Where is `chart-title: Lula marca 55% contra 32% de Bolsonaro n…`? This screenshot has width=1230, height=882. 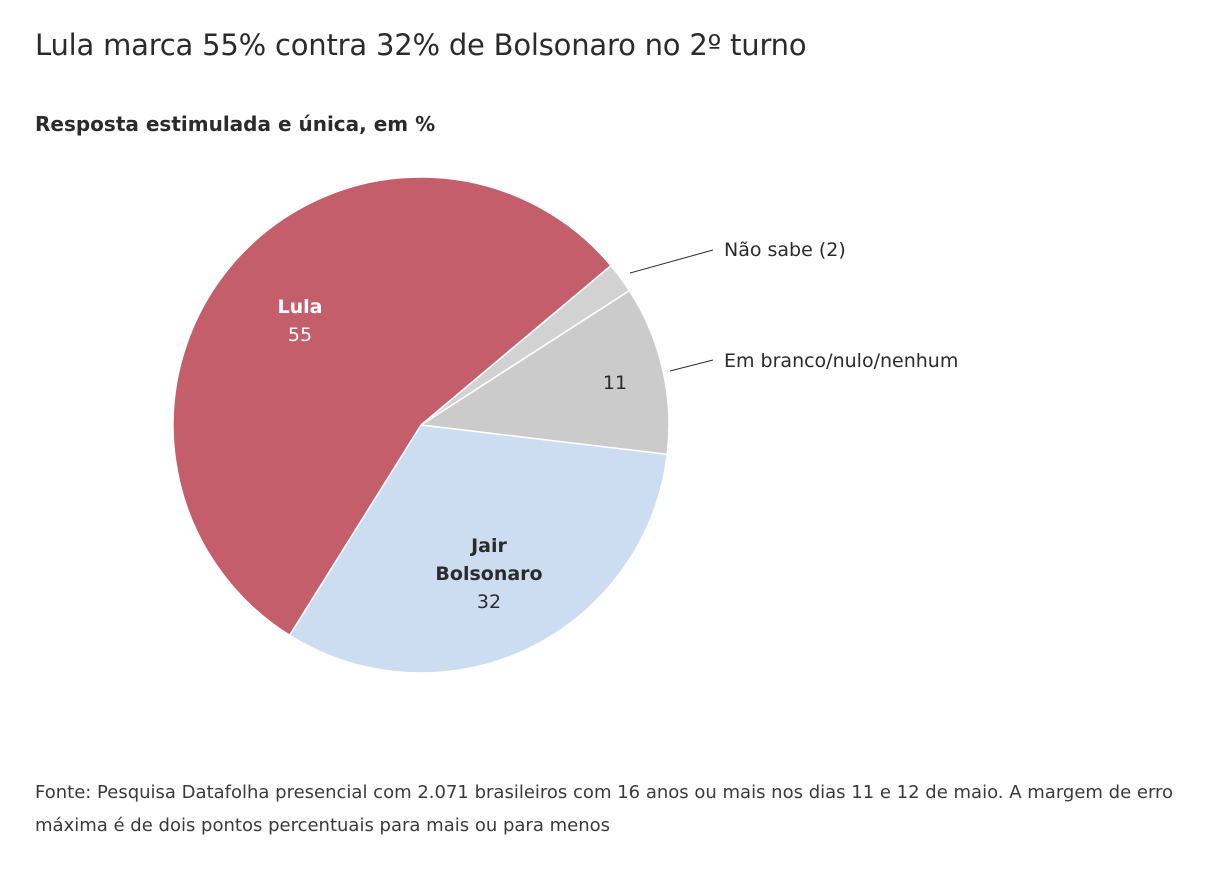
chart-title: Lula marca 55% contra 32% de Bolsonaro n… is located at coordinates (421, 45).